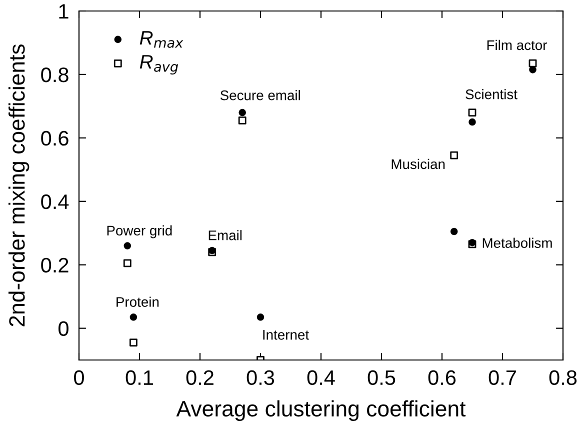  Describe the element at coordinates (321, 410) in the screenshot. I see `x-axis-title: Average clustering coefficient` at that location.